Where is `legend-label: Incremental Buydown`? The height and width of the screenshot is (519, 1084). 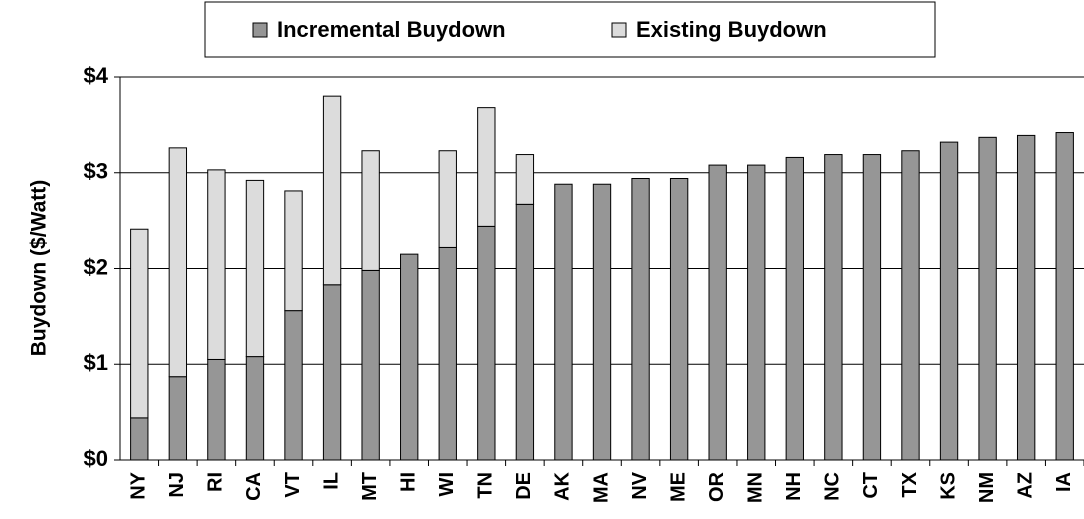
legend-label: Incremental Buydown is located at coordinates (391, 29).